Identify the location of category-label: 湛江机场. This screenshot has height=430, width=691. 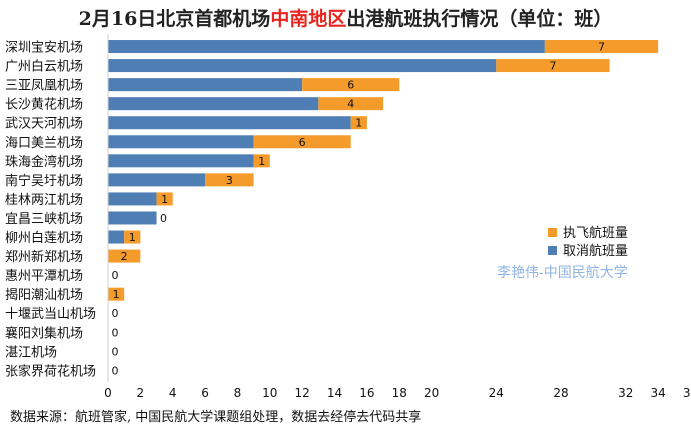
(31, 352).